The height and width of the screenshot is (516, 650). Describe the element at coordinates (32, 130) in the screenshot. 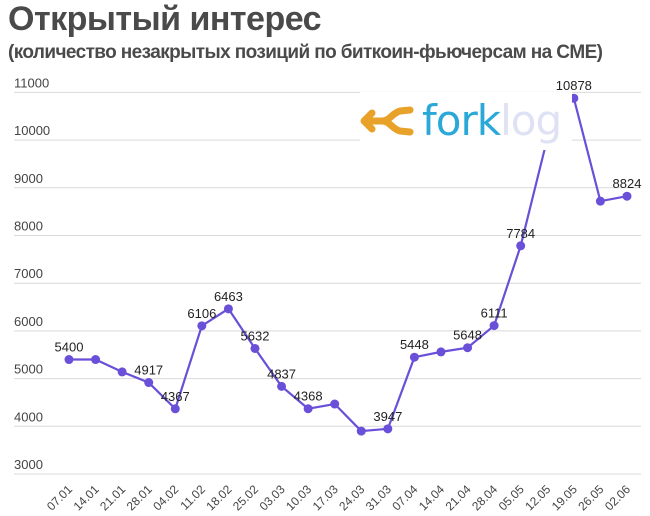

I see `y-tick-label: 10000` at that location.